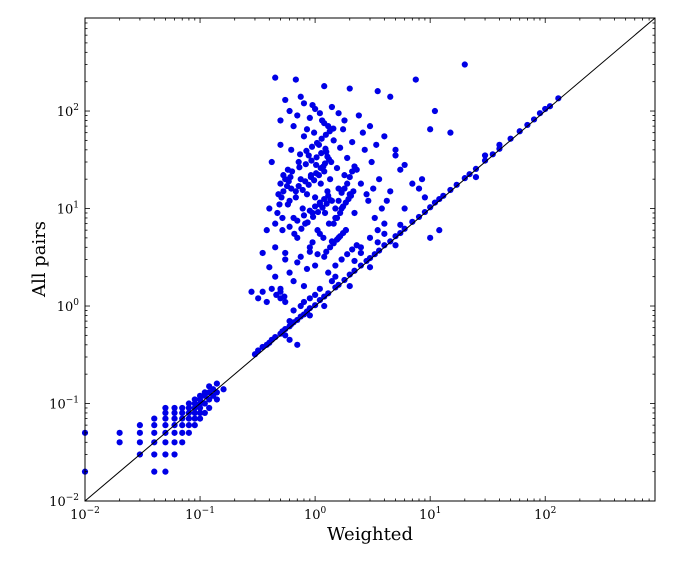  Describe the element at coordinates (39, 259) in the screenshot. I see `y-axis-label: All pairs` at that location.